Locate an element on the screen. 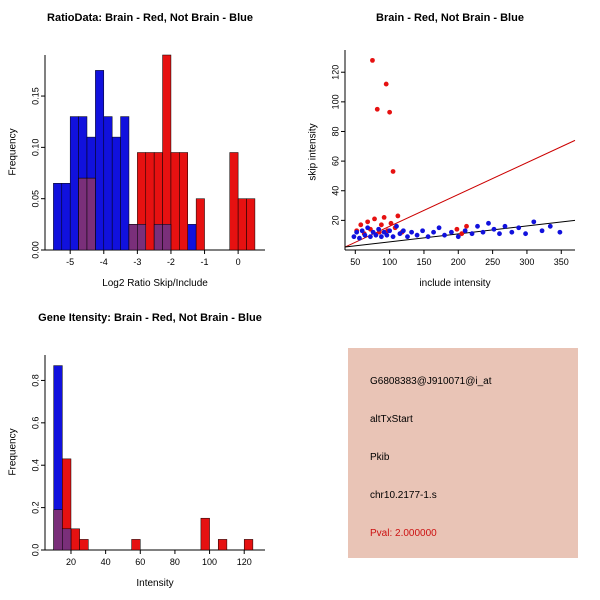 The image size is (600, 600). y-tick-label: 0.00 is located at coordinates (35, 250).